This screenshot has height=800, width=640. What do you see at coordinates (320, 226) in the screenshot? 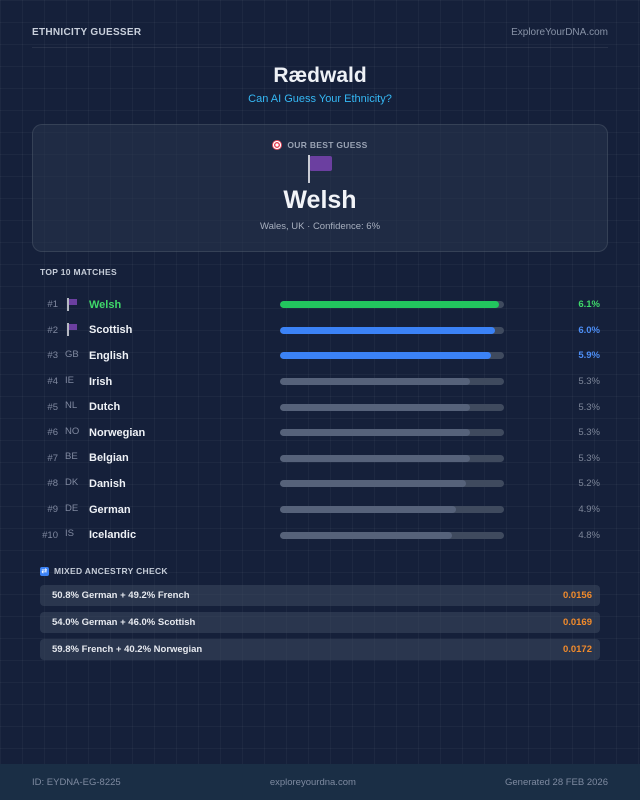
I see `best-guess-meta: Wales, UK · Confidence: 6%` at bounding box center [320, 226].